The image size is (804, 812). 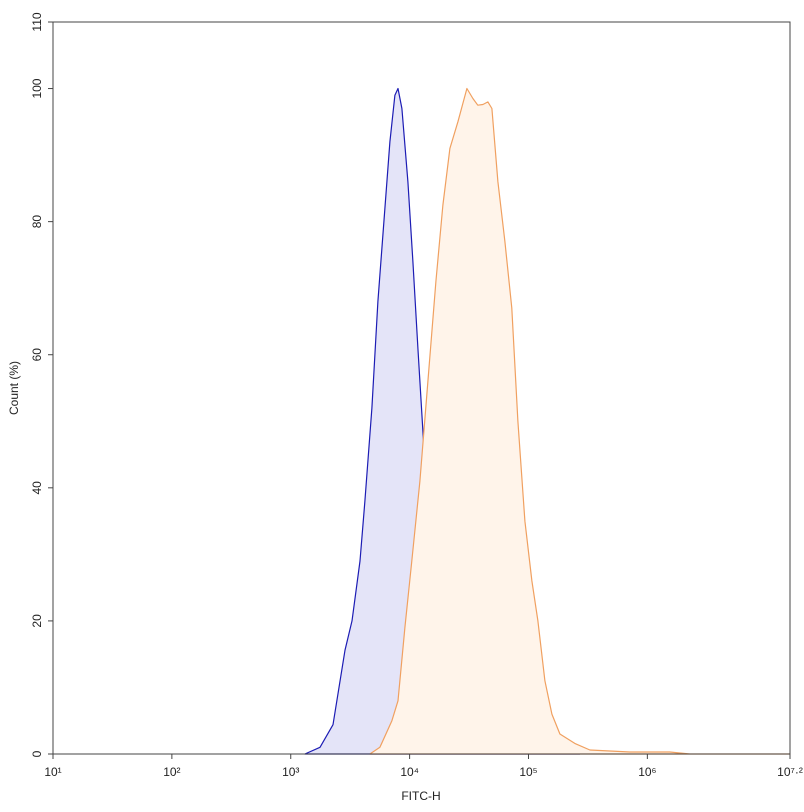 What do you see at coordinates (14, 388) in the screenshot?
I see `y-axis-label: Count (%)` at bounding box center [14, 388].